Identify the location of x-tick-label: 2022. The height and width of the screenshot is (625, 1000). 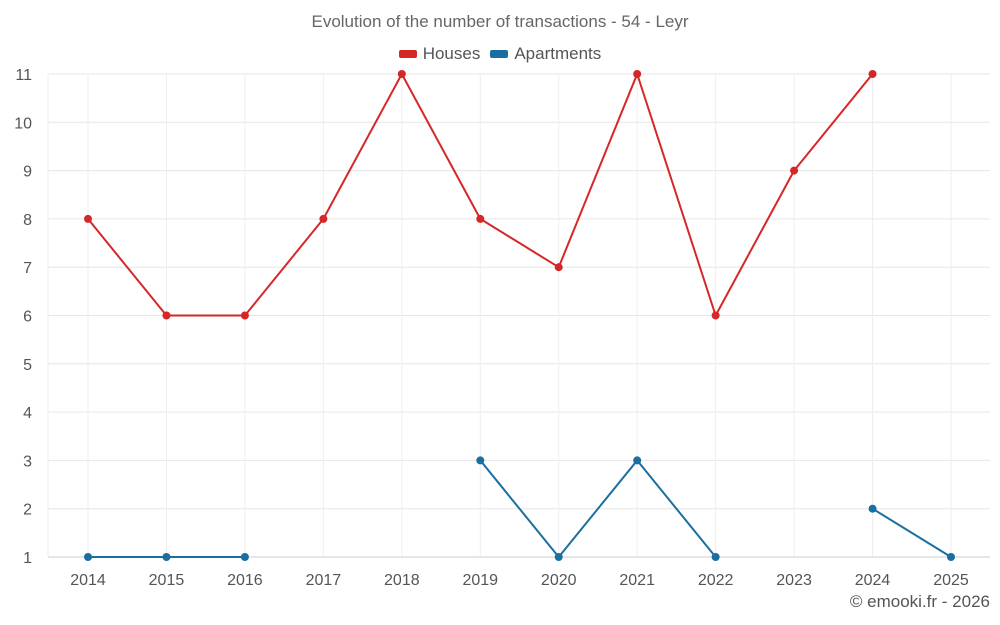
(716, 580).